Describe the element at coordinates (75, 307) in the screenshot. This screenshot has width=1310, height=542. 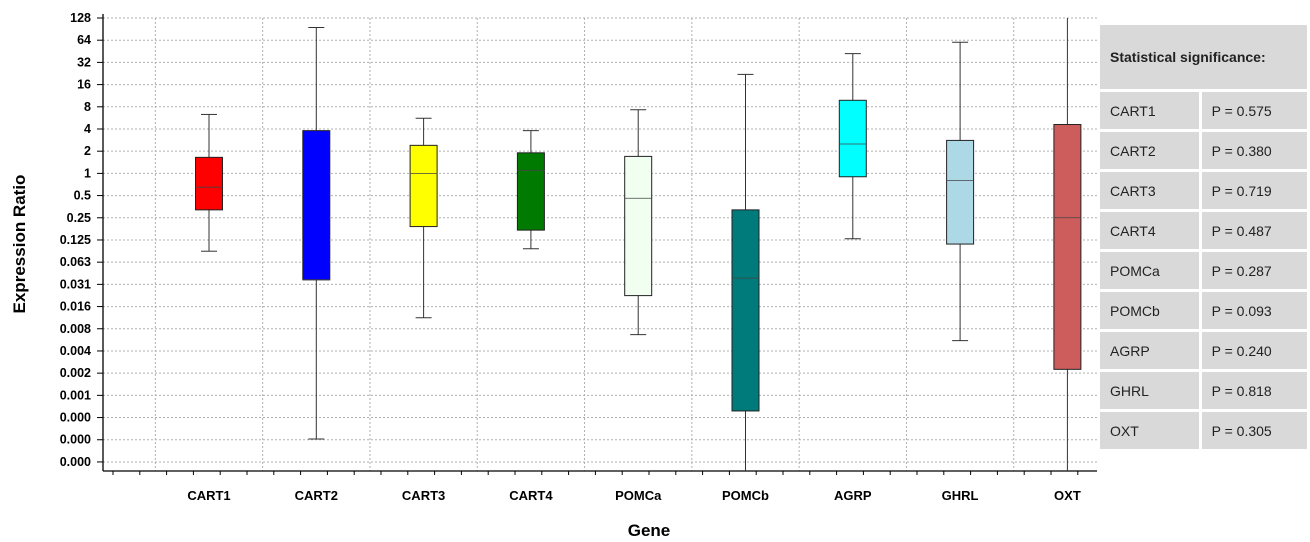
I see `y-tick-label: 0.016` at that location.